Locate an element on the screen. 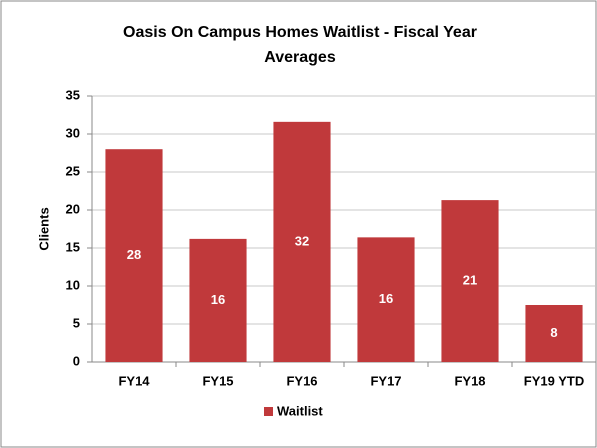 The width and height of the screenshot is (597, 448). x-tick-label: FY17 is located at coordinates (385, 380).